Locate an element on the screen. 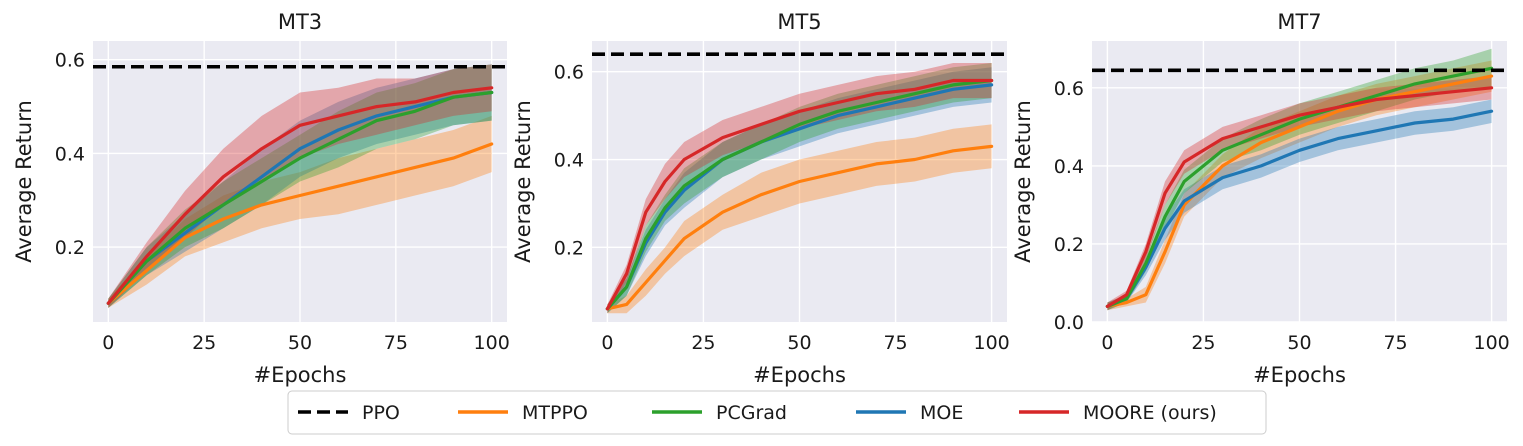 This screenshot has height=446, width=1523. legend: PPO MTPPO PCGrad MOE MOORE (ours) is located at coordinates (777, 412).